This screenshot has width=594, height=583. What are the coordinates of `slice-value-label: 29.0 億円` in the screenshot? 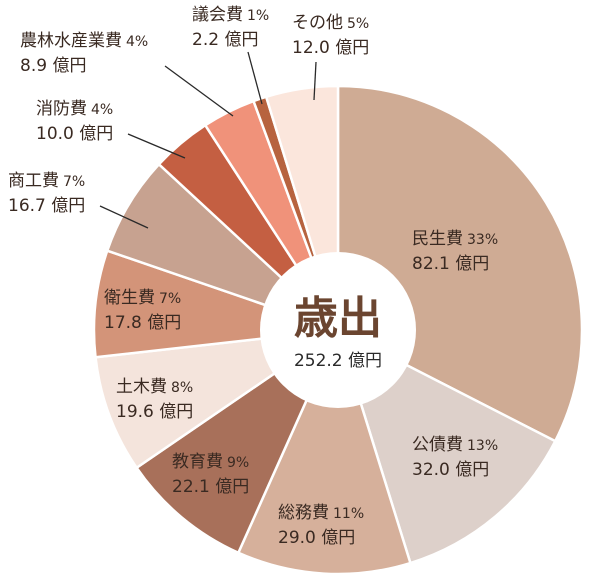 It's located at (316, 538).